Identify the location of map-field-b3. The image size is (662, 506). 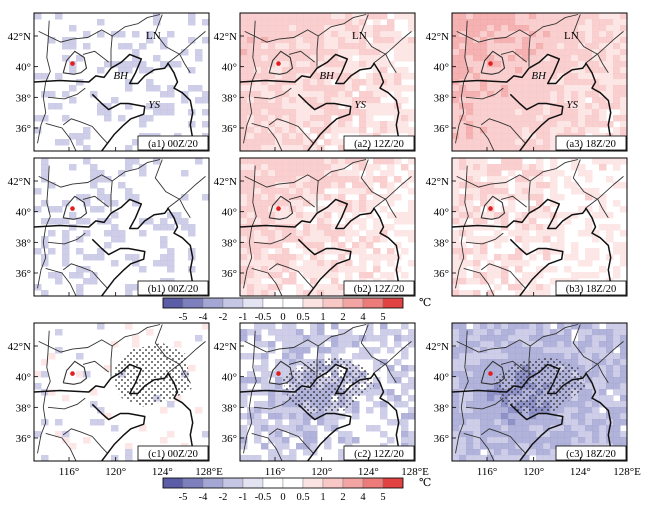
(539, 227).